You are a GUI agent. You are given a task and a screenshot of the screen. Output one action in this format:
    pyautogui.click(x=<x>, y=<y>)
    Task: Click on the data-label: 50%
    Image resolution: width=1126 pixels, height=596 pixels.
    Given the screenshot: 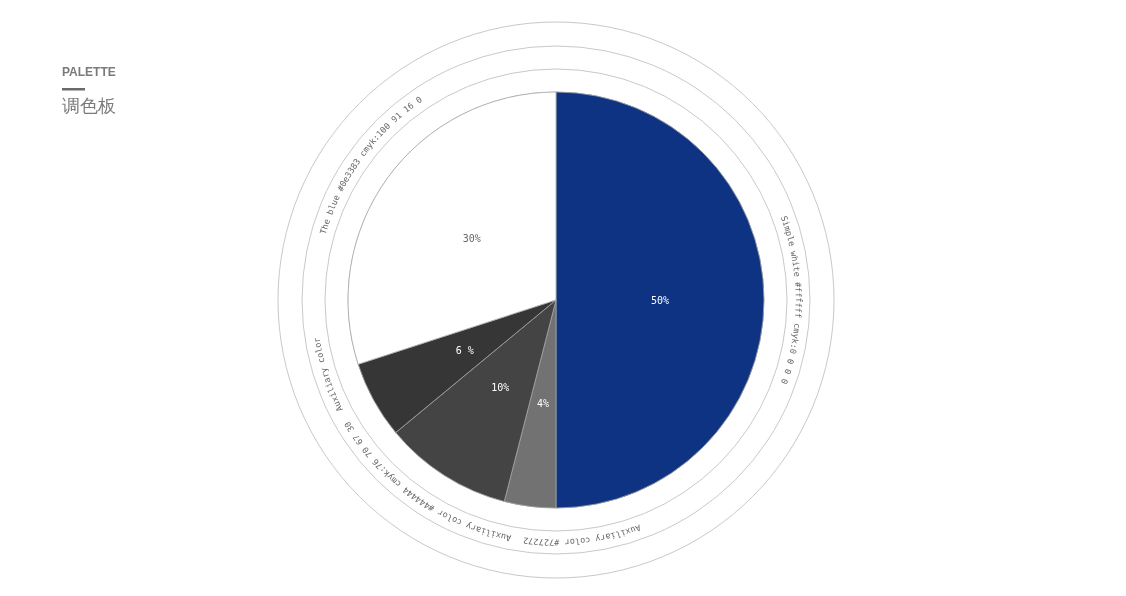 What is the action you would take?
    pyautogui.click(x=660, y=300)
    